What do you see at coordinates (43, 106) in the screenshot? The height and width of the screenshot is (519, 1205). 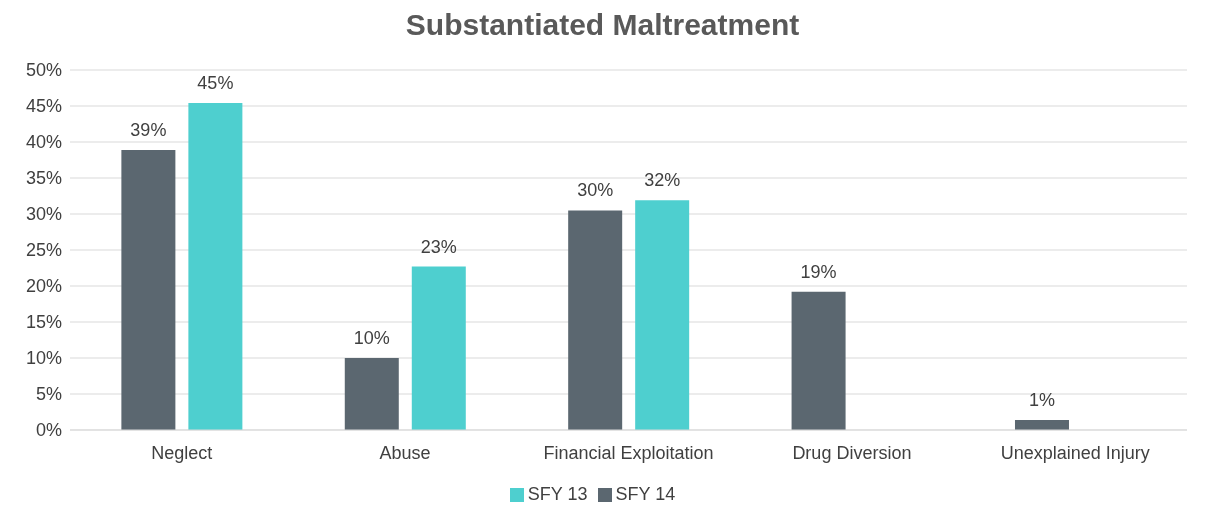 I see `y-tick-label: 45%` at bounding box center [43, 106].